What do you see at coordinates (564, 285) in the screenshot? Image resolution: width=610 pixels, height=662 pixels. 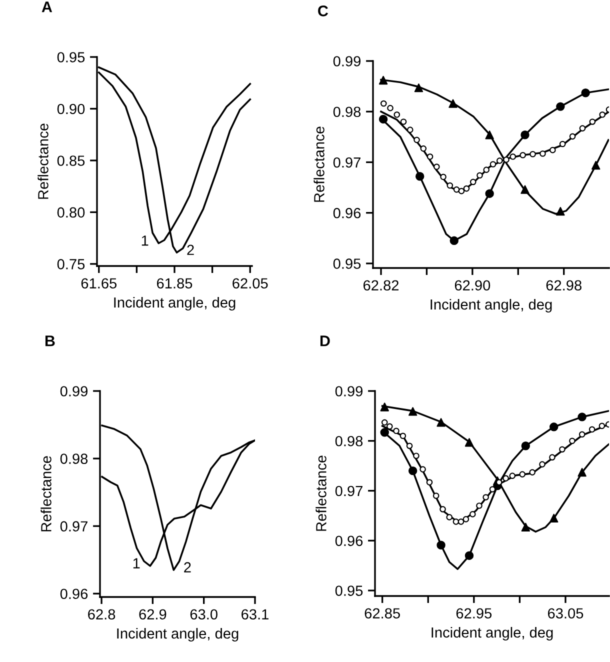 I see `x-tick-label: 62.98` at bounding box center [564, 285].